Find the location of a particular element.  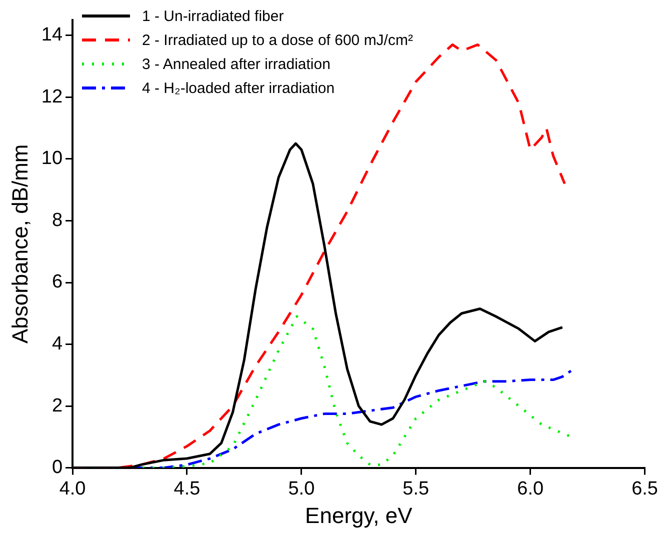

legend-label: 1 - Un-irradiated fiber is located at coordinates (213, 16).